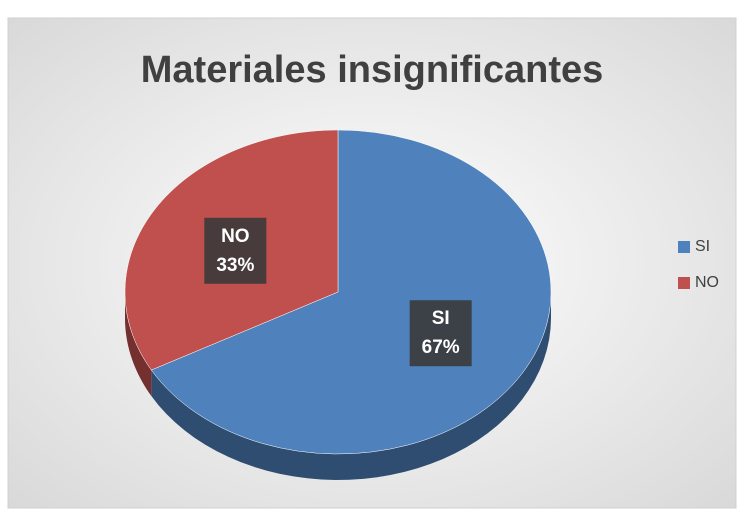 The image size is (744, 522). Describe the element at coordinates (441, 318) in the screenshot. I see `data-label-category: SI` at that location.